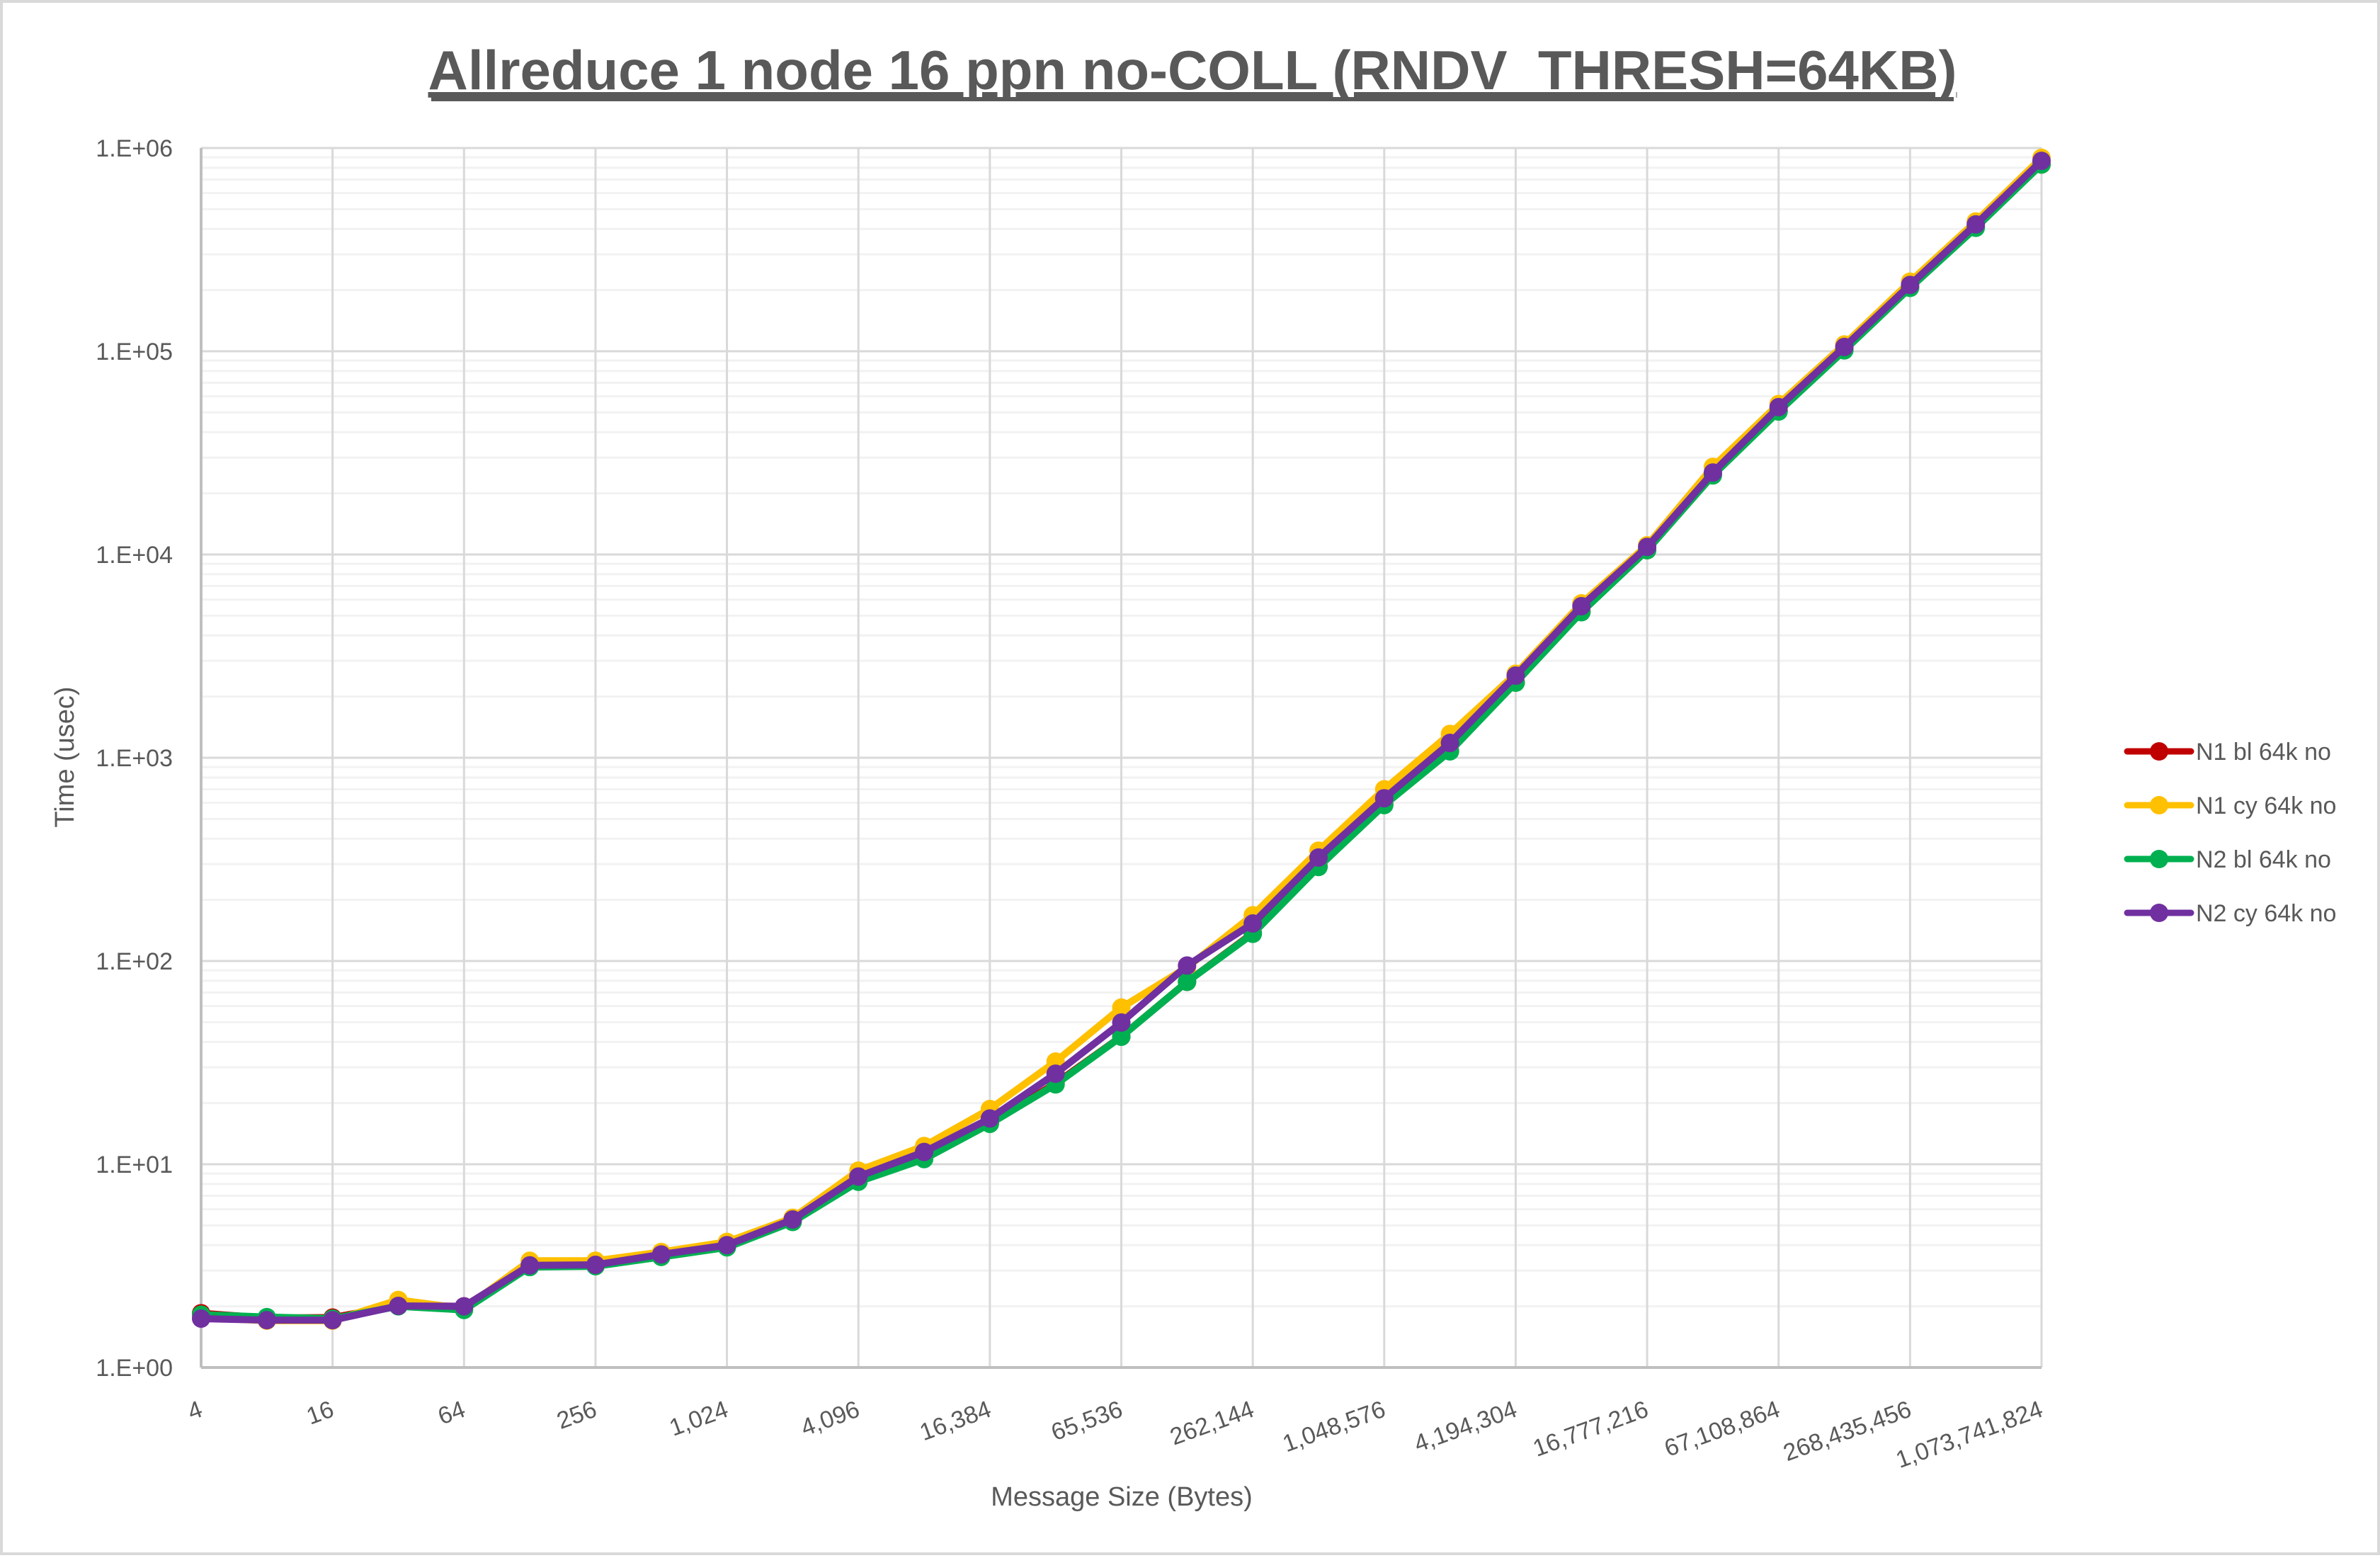 The image size is (2380, 1558). What do you see at coordinates (1466, 1426) in the screenshot?
I see `x-tick-label: 4,194,304` at bounding box center [1466, 1426].